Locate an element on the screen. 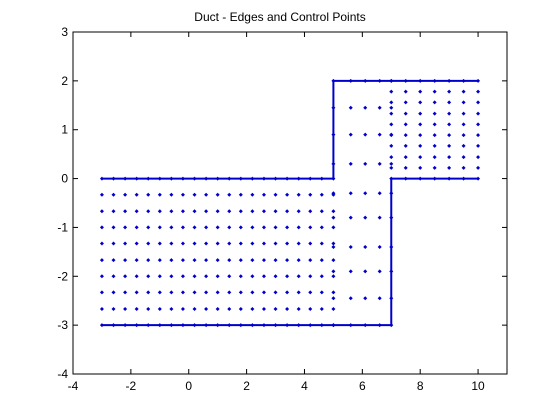 The width and height of the screenshot is (560, 420). x-tick-label: 6 is located at coordinates (362, 386).